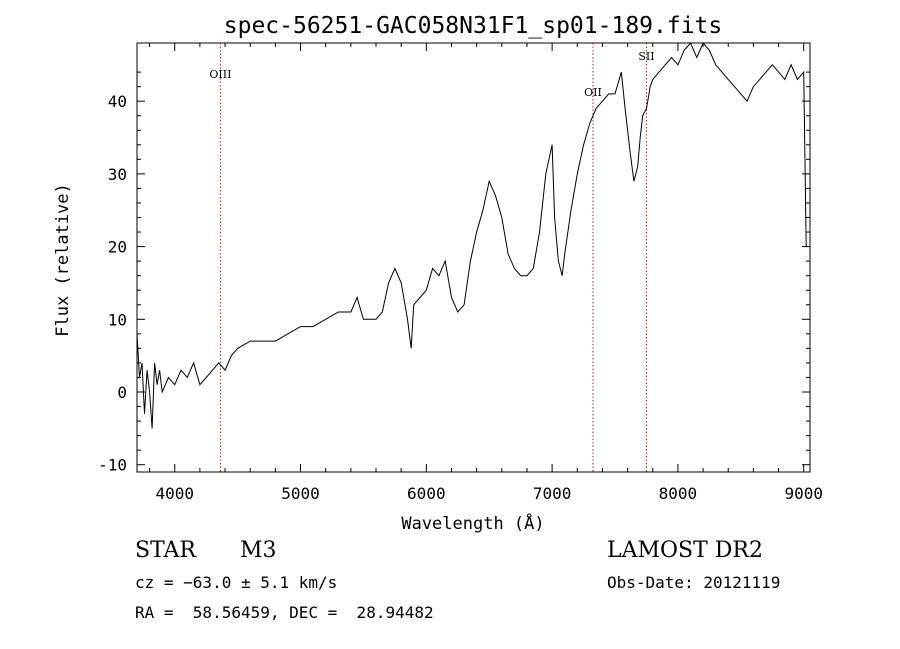  I want to click on x-tick-label: 6000, so click(426, 493).